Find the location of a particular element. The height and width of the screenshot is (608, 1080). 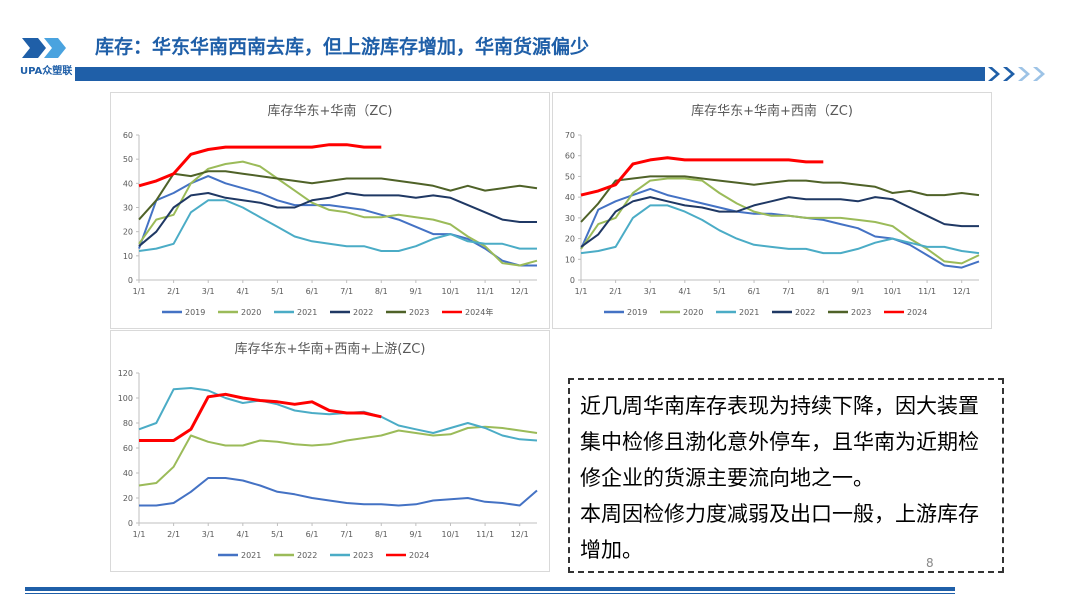

footer-line is located at coordinates (490, 593).